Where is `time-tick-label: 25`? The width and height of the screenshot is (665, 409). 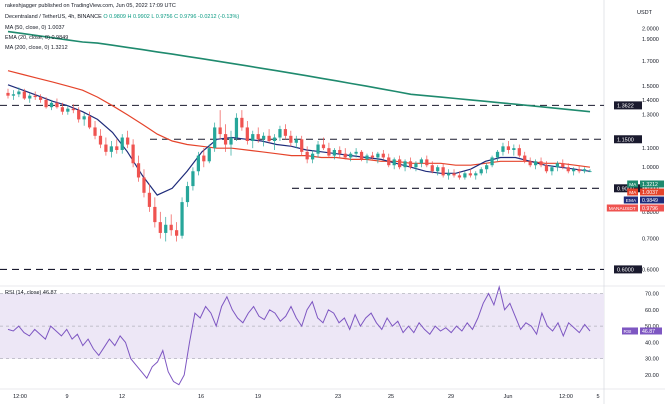 time-tick-label: 25 is located at coordinates (391, 397).